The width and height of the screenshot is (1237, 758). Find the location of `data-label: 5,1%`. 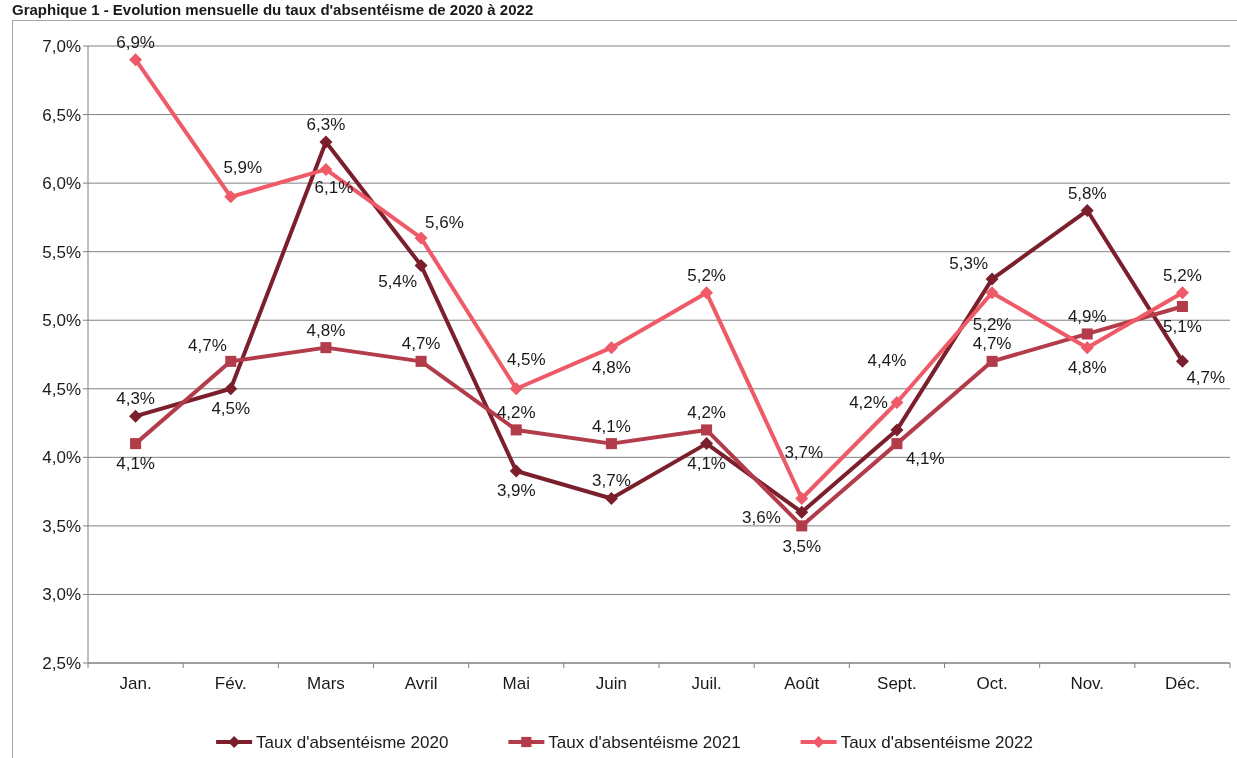

data-label: 5,1% is located at coordinates (1182, 326).